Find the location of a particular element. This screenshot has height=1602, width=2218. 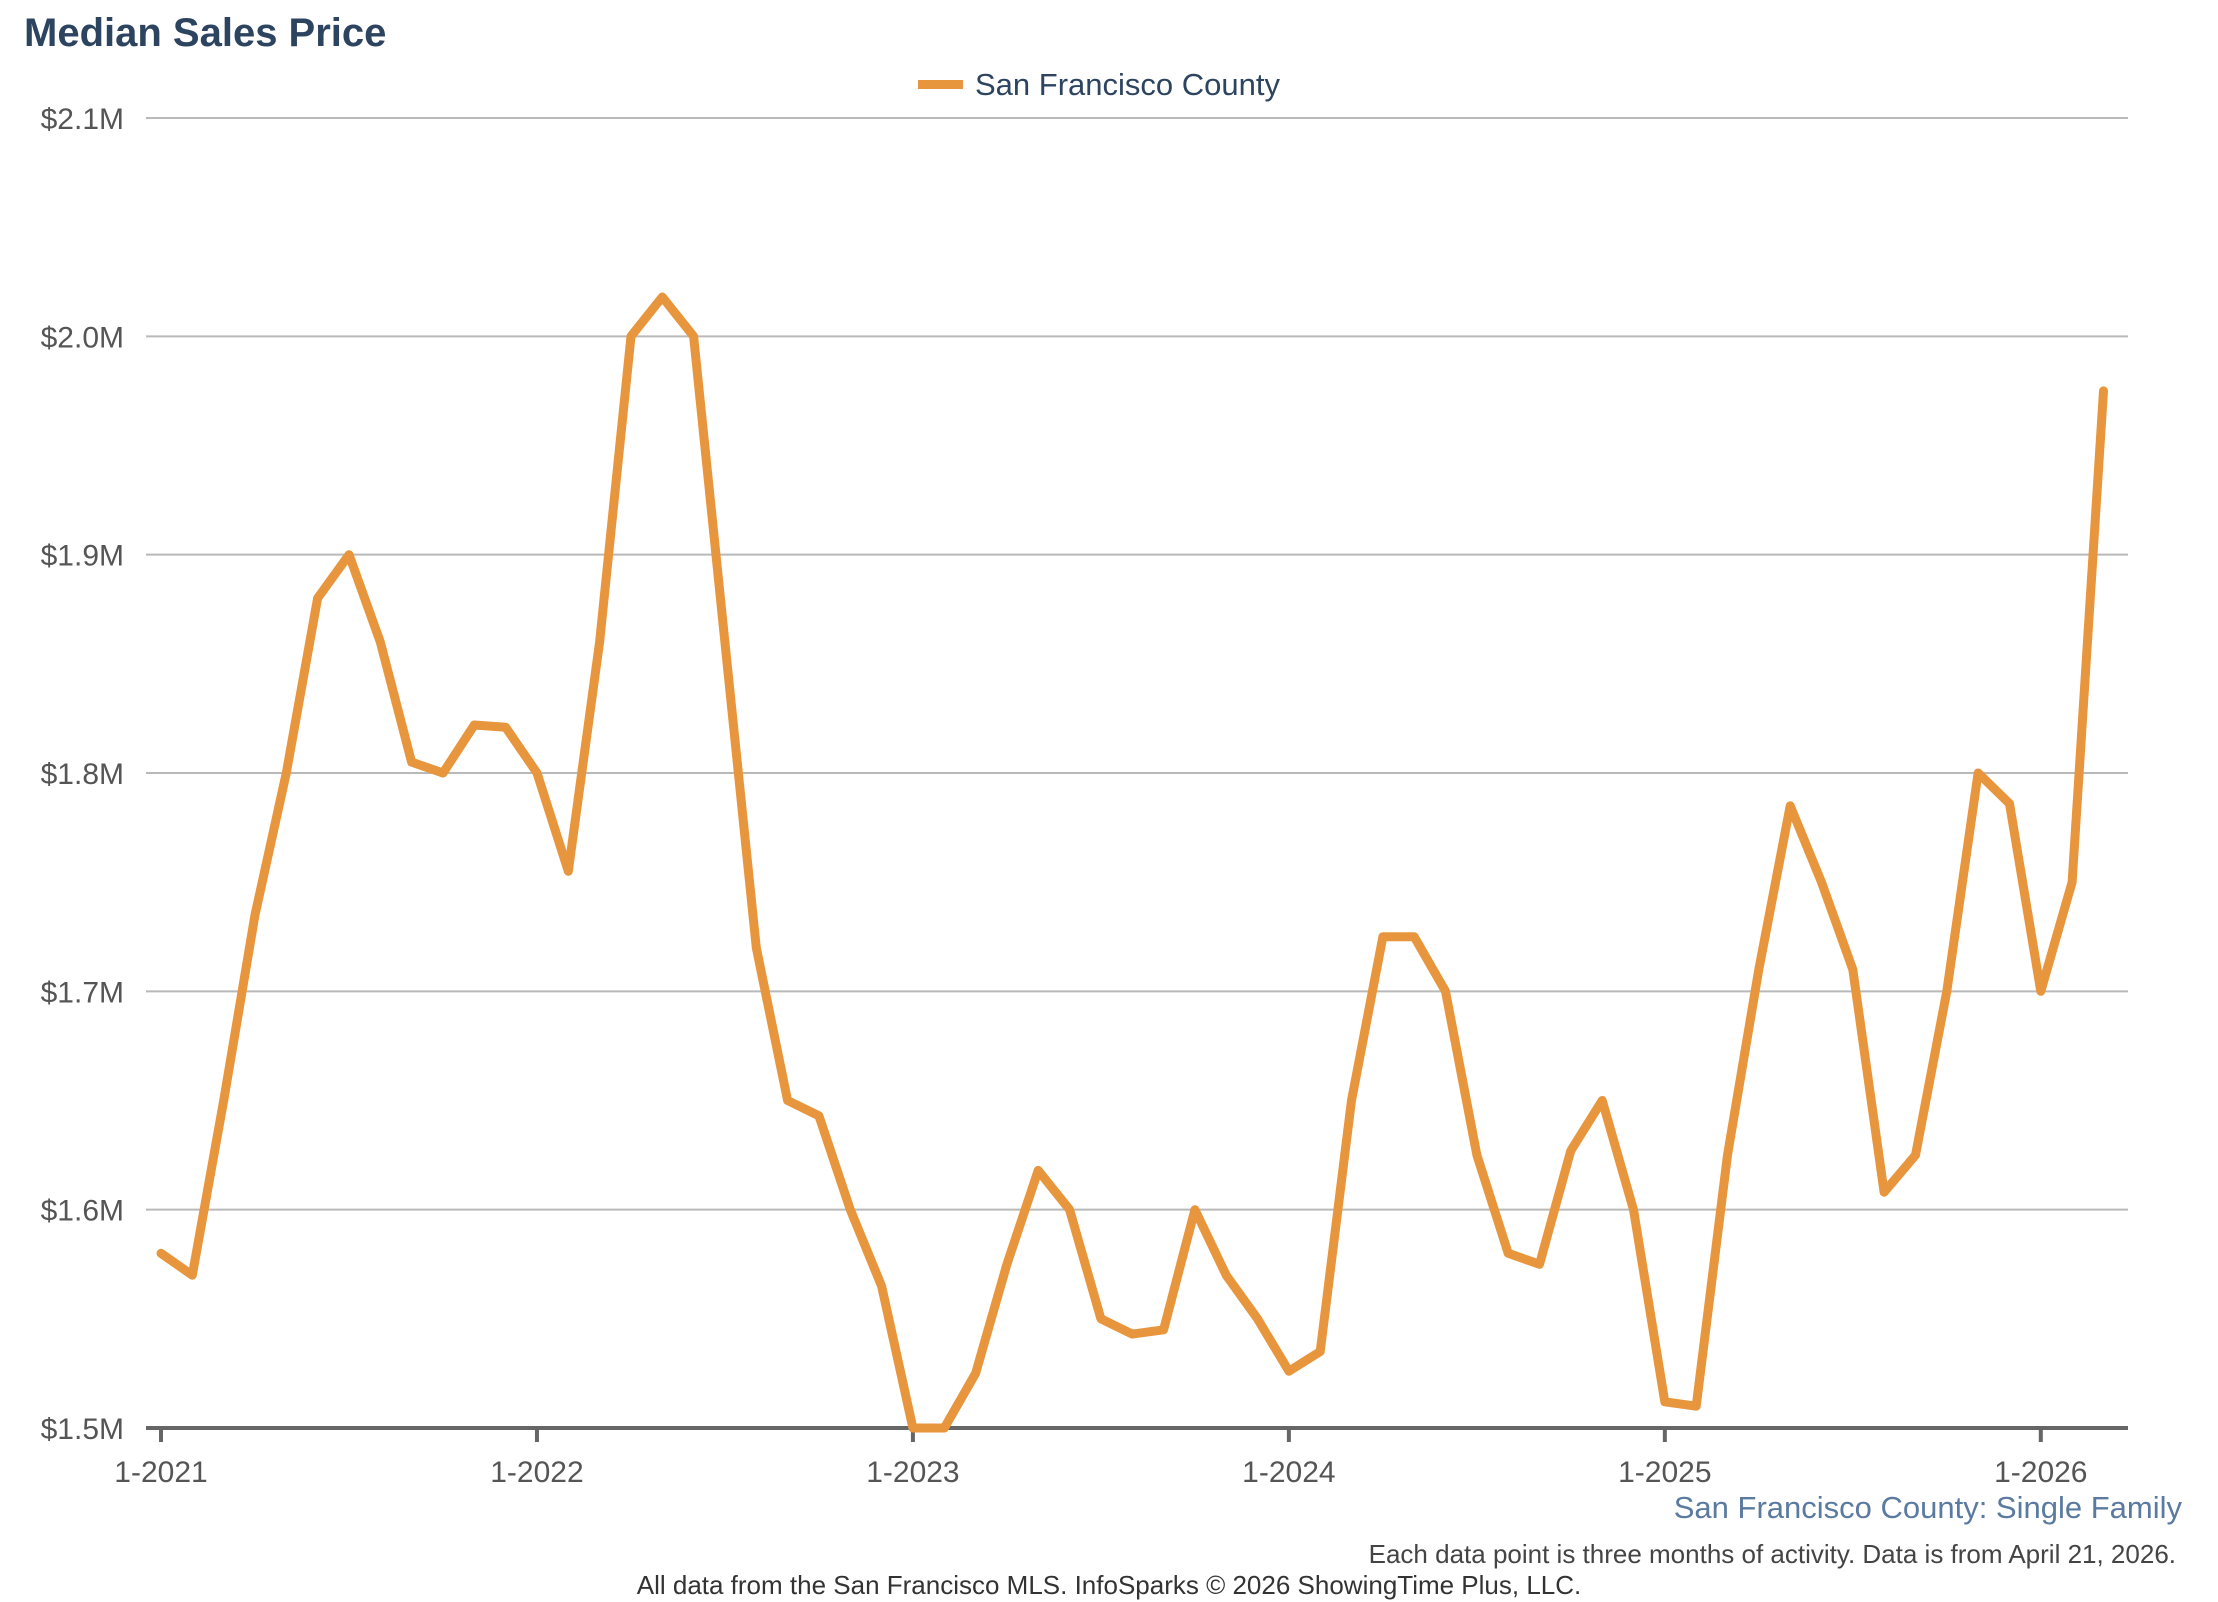

y-tick-label: $2.0M is located at coordinates (82, 337).